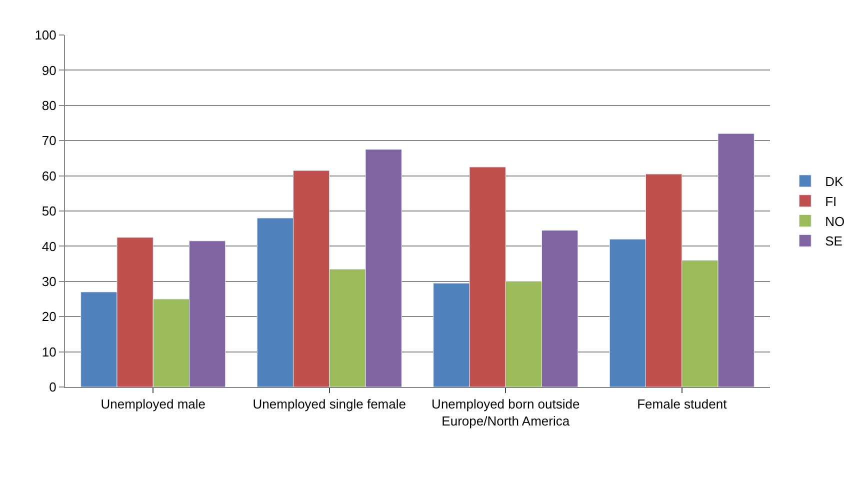  I want to click on y-tick-label: 10, so click(49, 352).